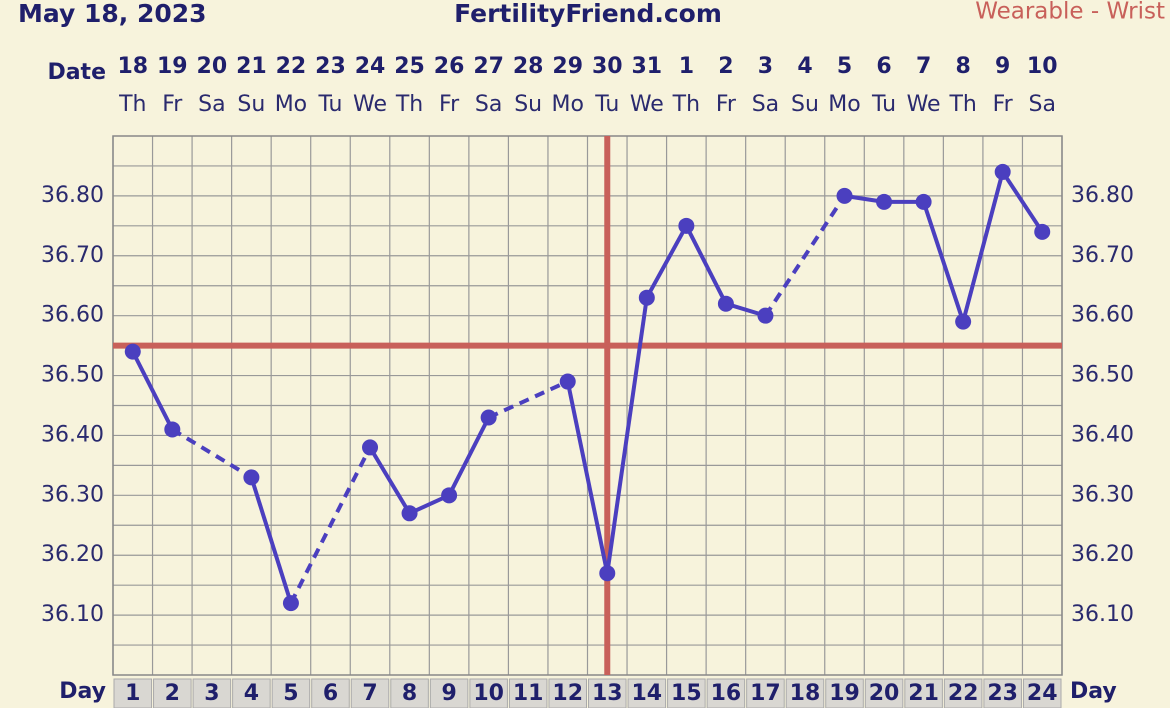 This screenshot has width=1170, height=708. I want to click on date-label: 10, so click(1042, 66).